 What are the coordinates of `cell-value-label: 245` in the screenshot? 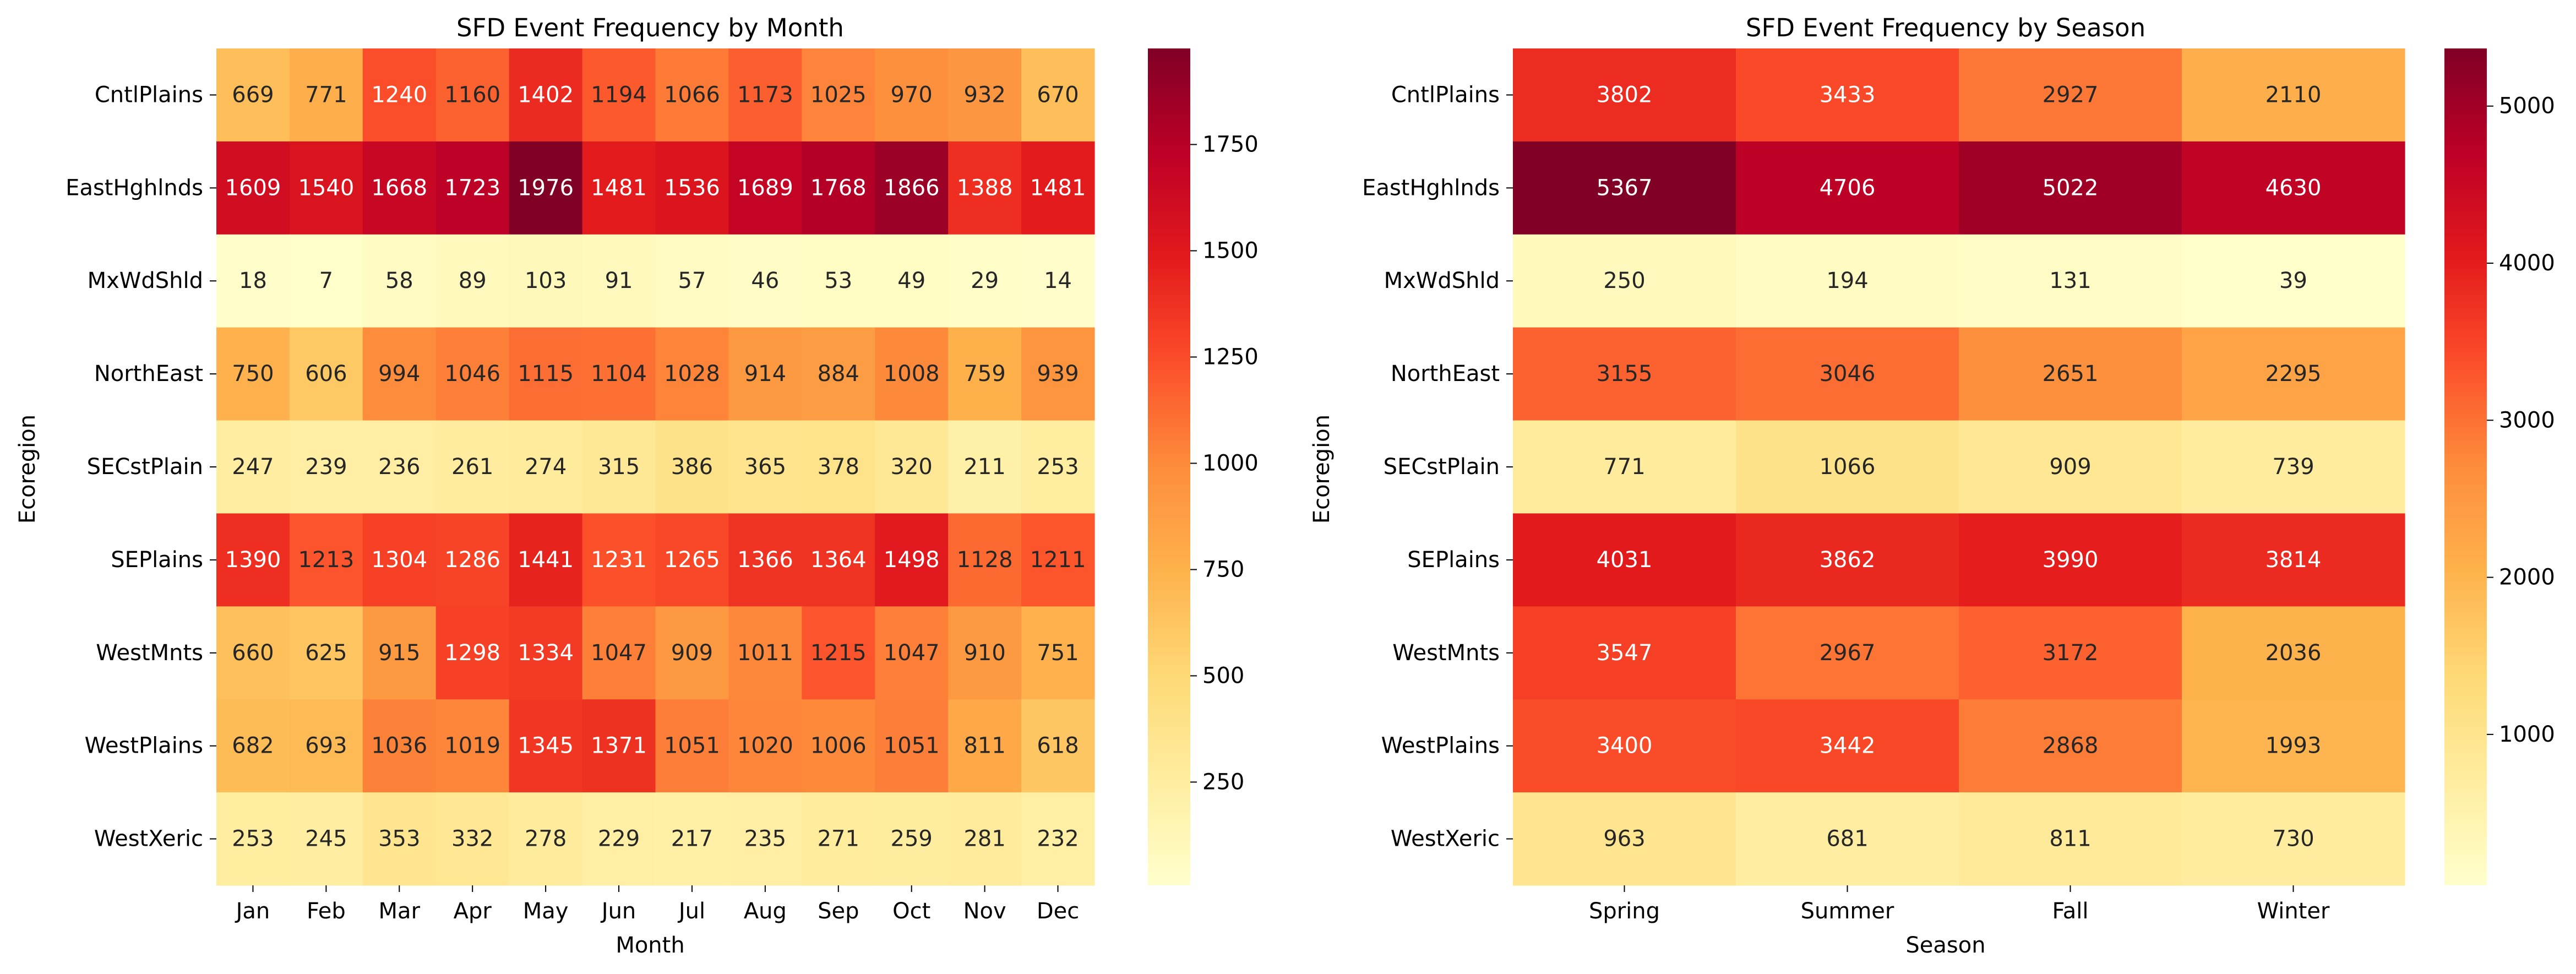 It's located at (326, 839).